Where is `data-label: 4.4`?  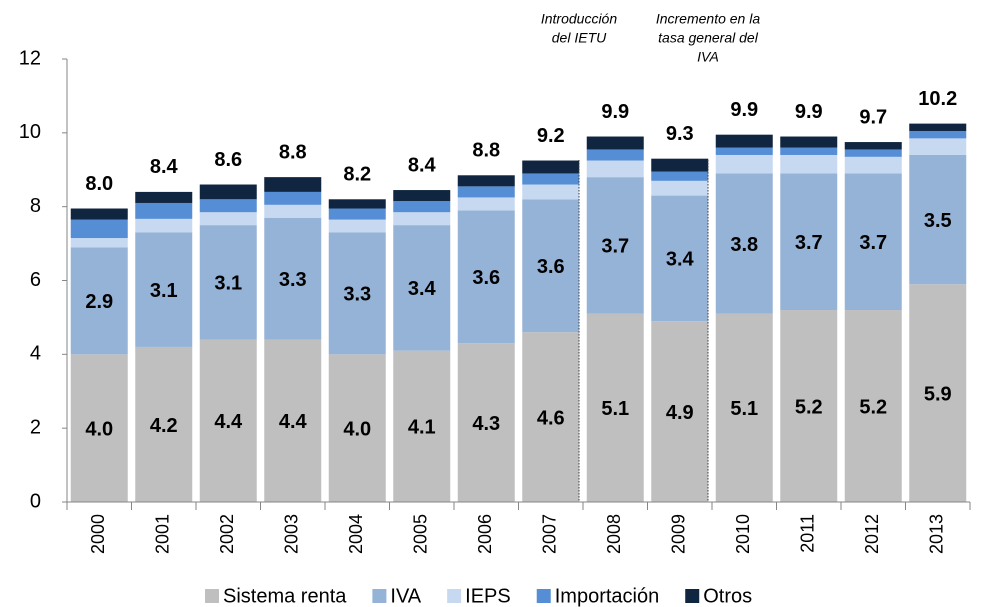 data-label: 4.4 is located at coordinates (293, 422).